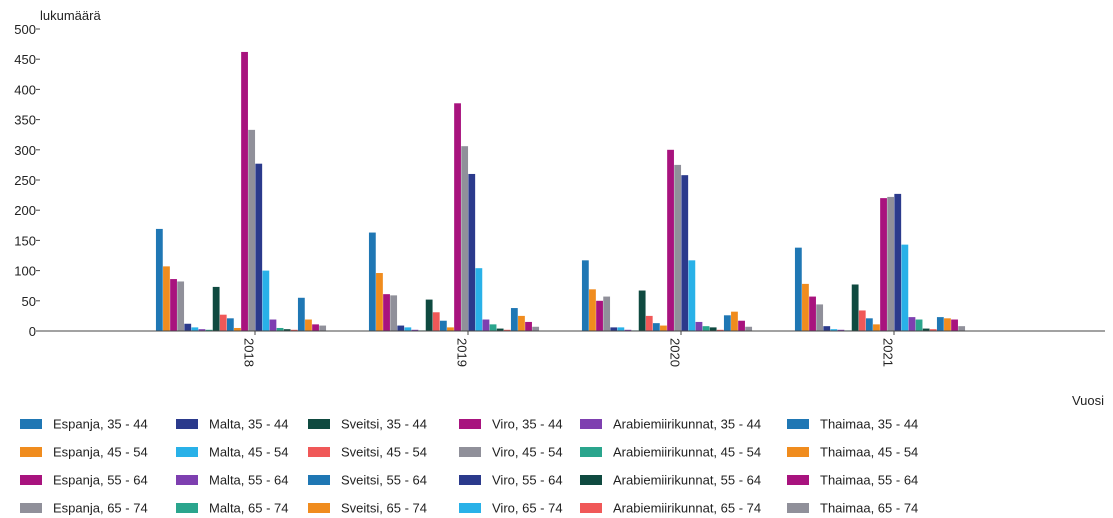 The width and height of the screenshot is (1113, 518). What do you see at coordinates (249, 352) in the screenshot?
I see `x-tick-label: 2018` at bounding box center [249, 352].